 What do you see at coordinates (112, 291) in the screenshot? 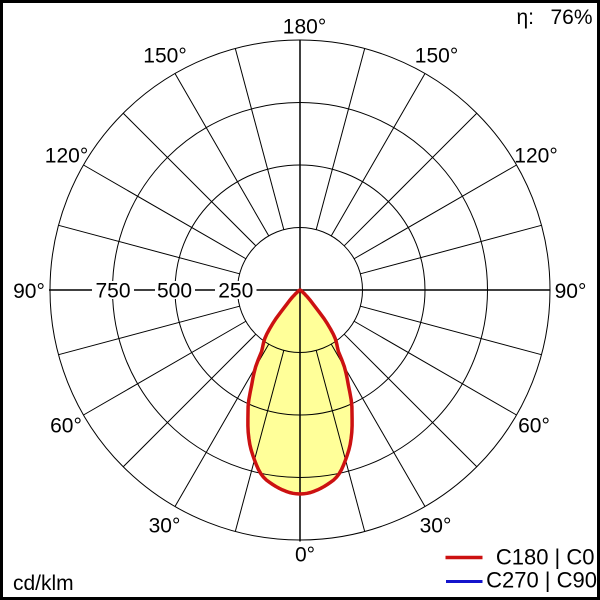
I see `svg-text: 750` at bounding box center [112, 291].